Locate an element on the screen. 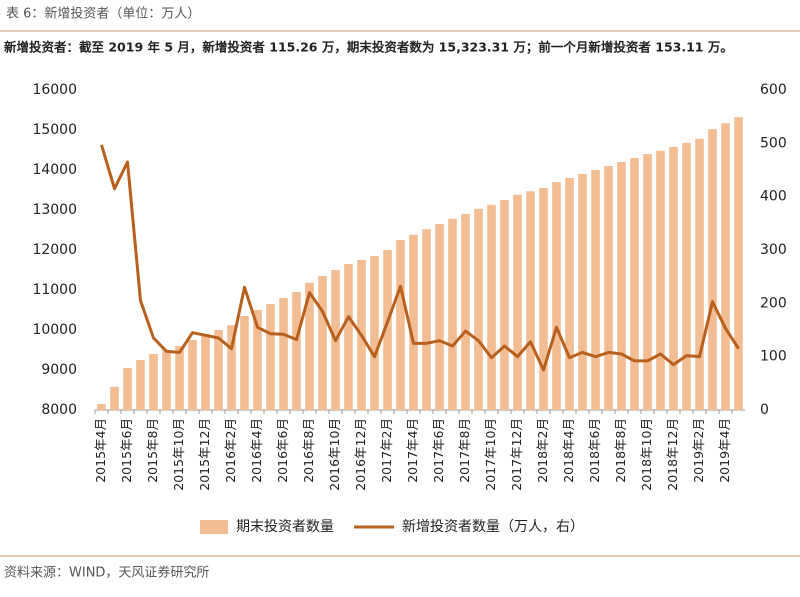  x-tick-label: 2018年12月 is located at coordinates (672, 454).